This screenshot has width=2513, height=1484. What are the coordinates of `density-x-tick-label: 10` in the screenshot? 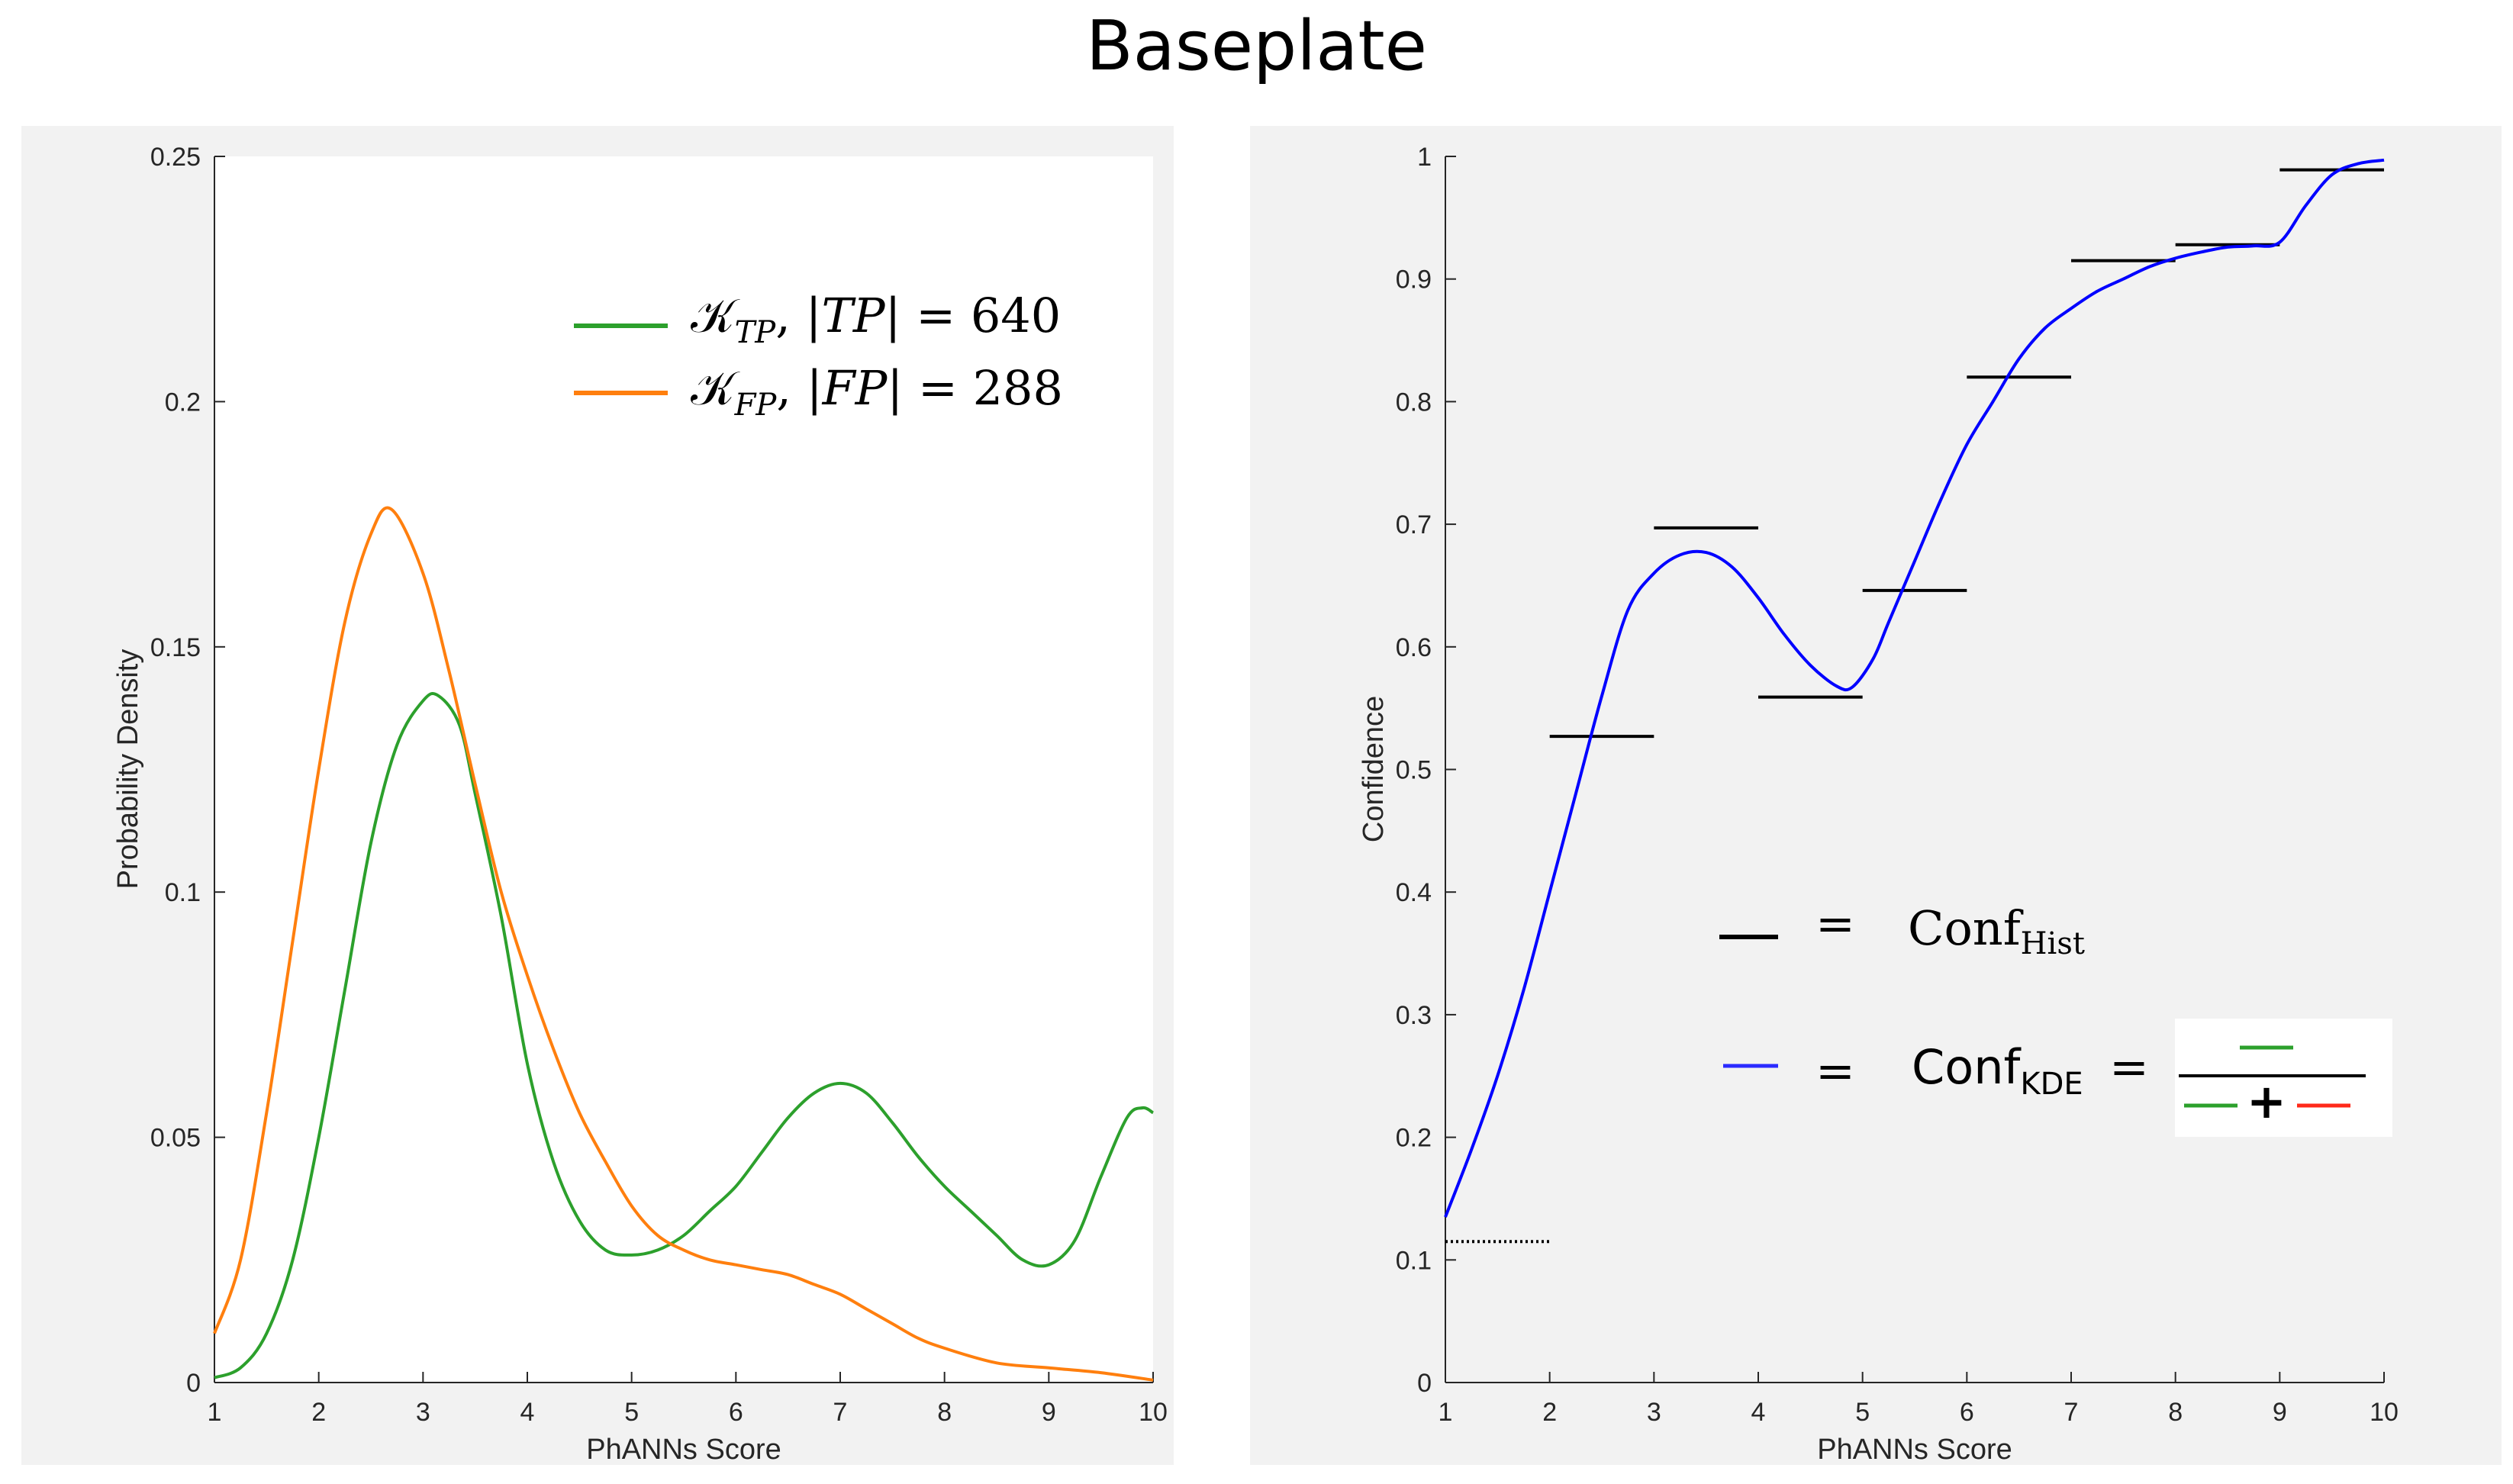 It's located at (1153, 1412).